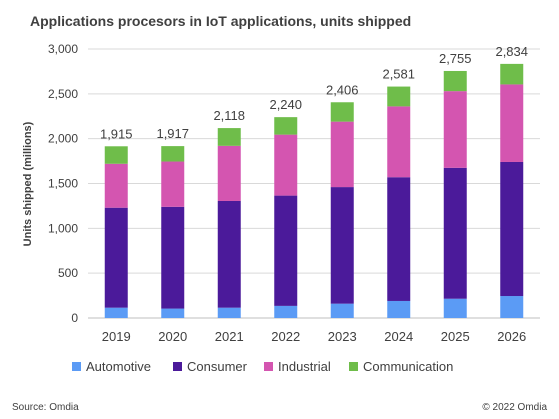 The image size is (559, 419). What do you see at coordinates (314, 336) in the screenshot?
I see `x-axis-ticks: 2019 2020 2021 2022 2023 2024 2025 2026` at bounding box center [314, 336].